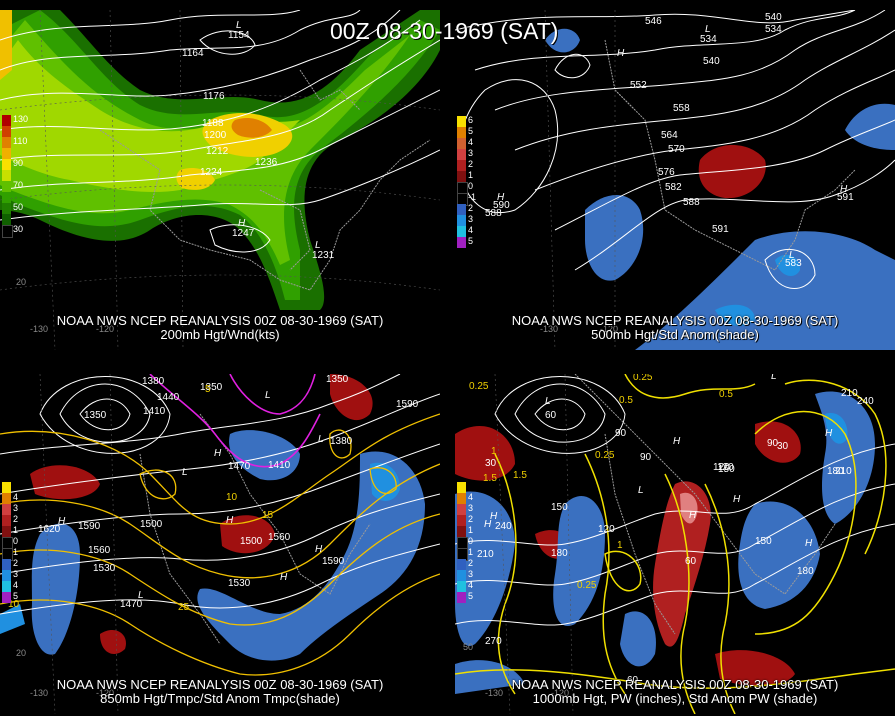 Image resolution: width=895 pixels, height=716 pixels. I want to click on panel-subtitle: 200mb Hgt/Wnd(kts), so click(220, 334).